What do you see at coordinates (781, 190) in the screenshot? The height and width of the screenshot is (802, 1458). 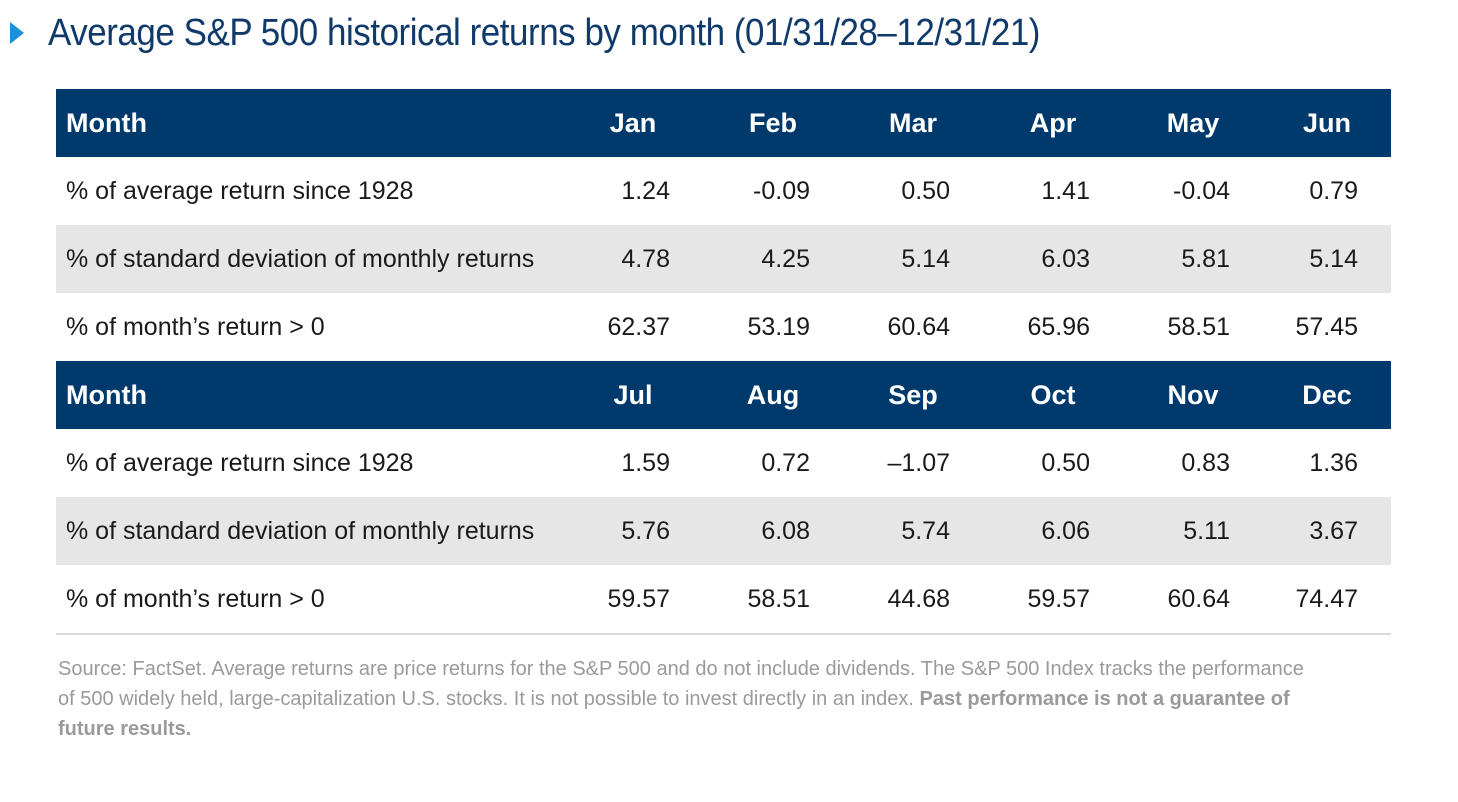 I see `value-cell-feb: -0.09` at bounding box center [781, 190].